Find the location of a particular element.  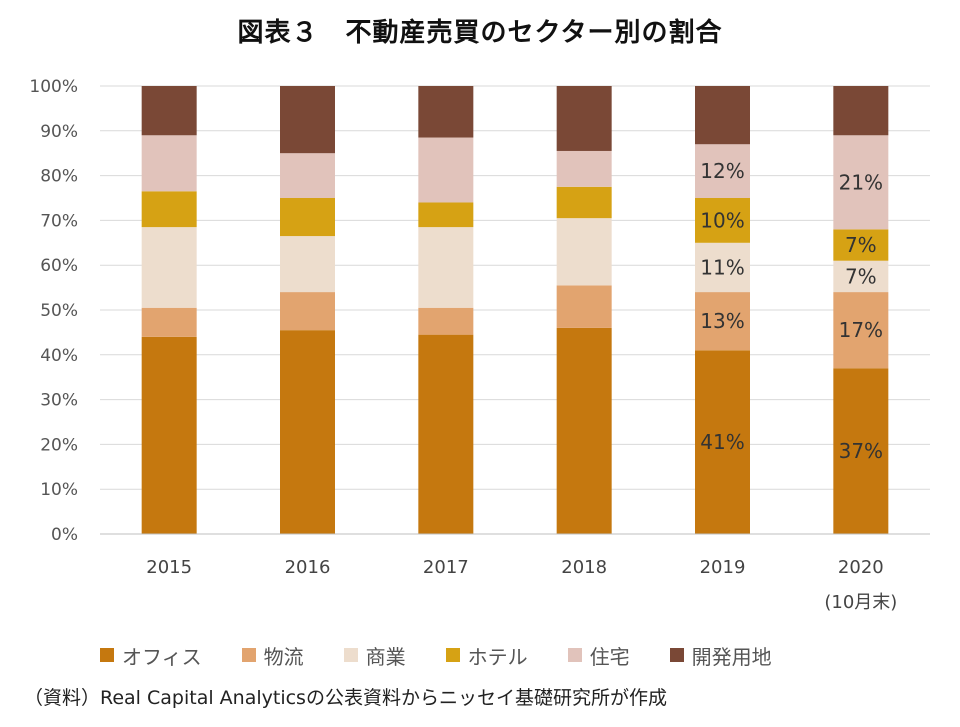

legend-label: ホテル is located at coordinates (497, 656).